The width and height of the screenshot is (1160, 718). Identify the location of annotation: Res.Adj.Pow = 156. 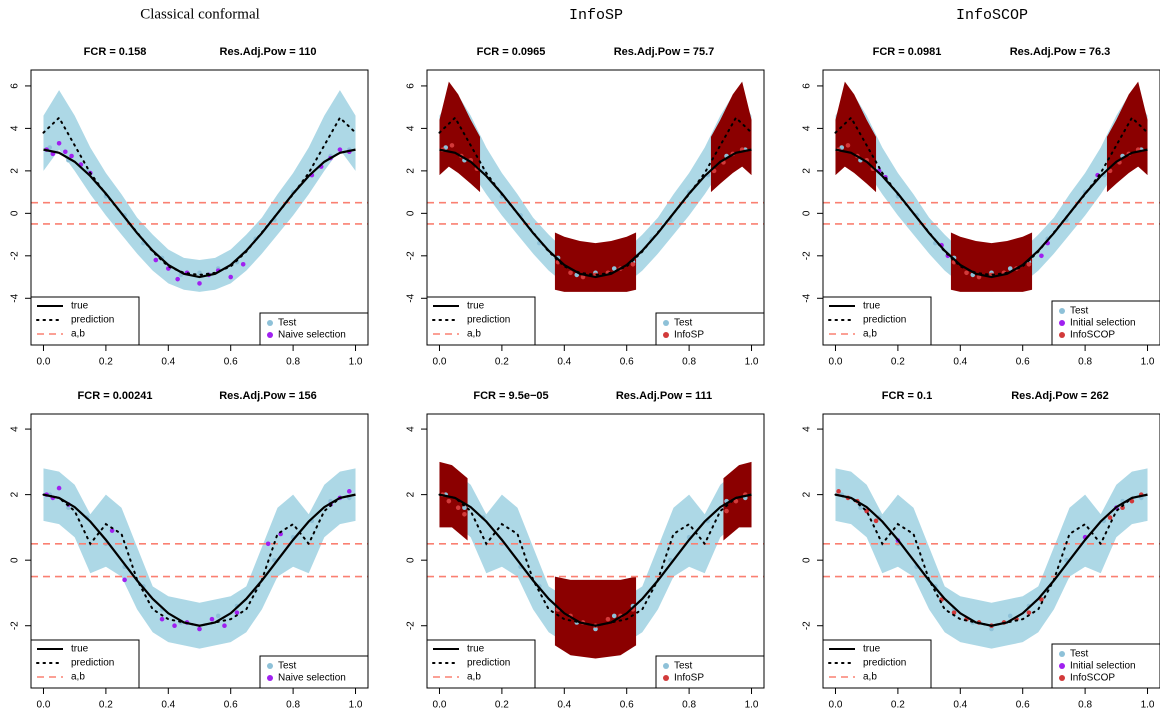
(268, 396).